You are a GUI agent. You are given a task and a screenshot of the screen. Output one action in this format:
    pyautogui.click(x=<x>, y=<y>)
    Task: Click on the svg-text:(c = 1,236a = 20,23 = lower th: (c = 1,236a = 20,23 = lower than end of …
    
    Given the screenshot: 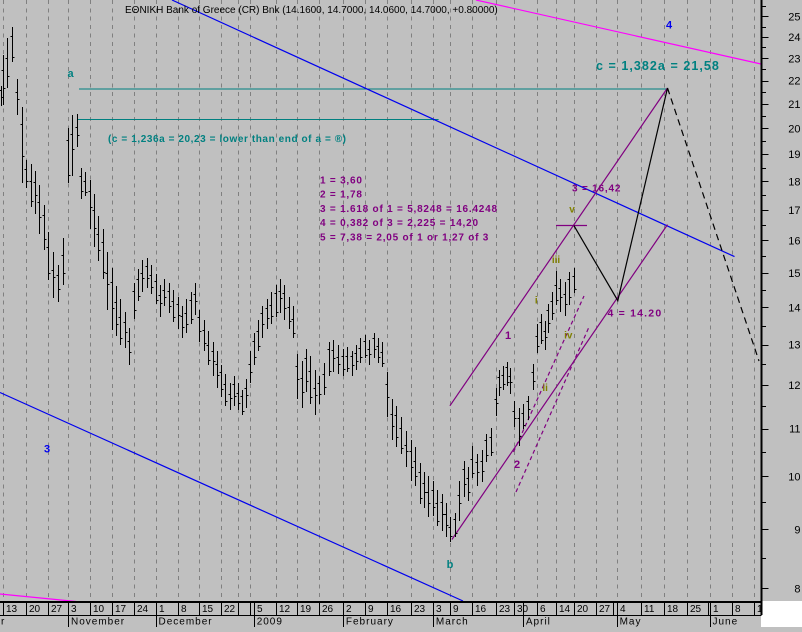 What is the action you would take?
    pyautogui.click(x=227, y=139)
    